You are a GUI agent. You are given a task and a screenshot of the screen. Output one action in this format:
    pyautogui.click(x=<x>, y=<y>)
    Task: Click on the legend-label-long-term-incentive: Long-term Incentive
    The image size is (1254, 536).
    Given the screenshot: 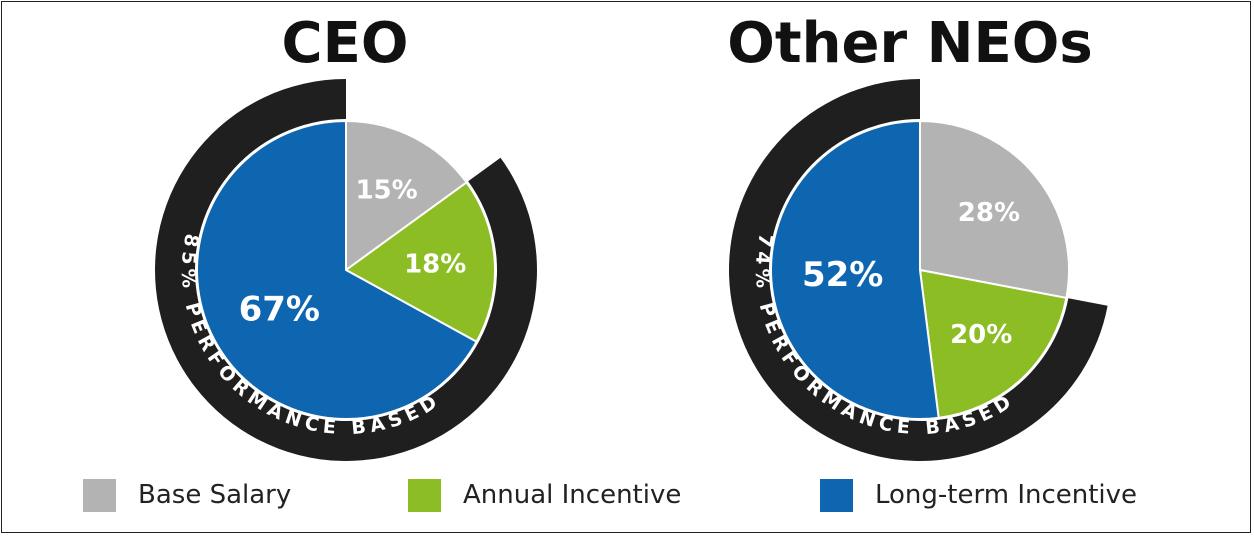 What is the action you would take?
    pyautogui.click(x=1006, y=495)
    